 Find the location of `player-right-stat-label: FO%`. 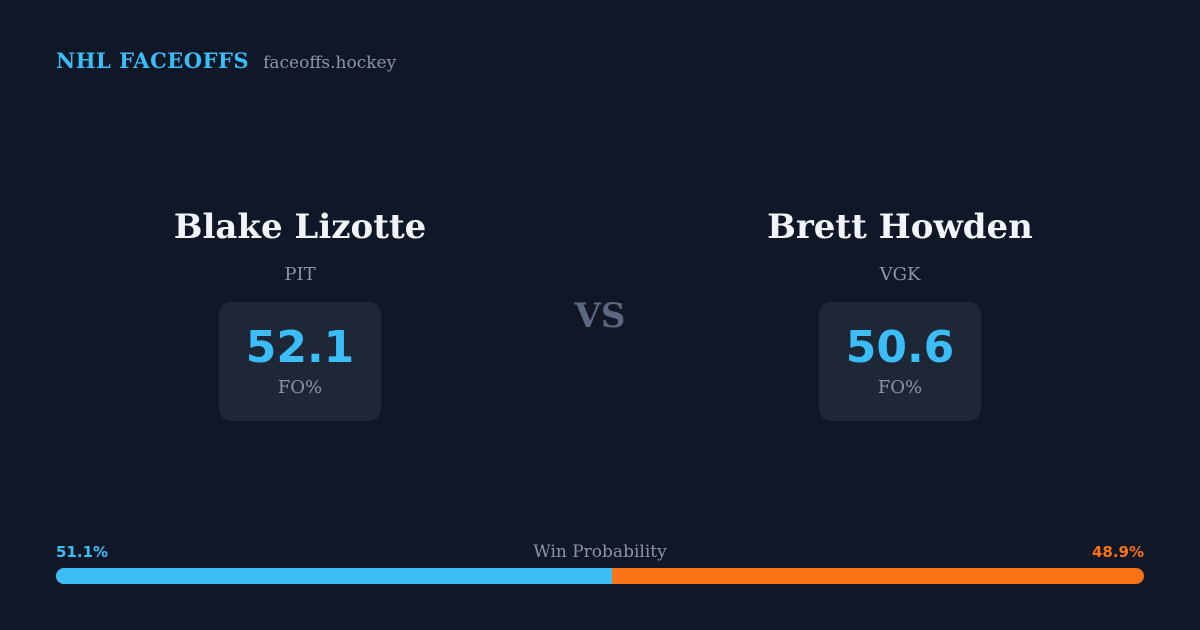

player-right-stat-label: FO% is located at coordinates (900, 387).